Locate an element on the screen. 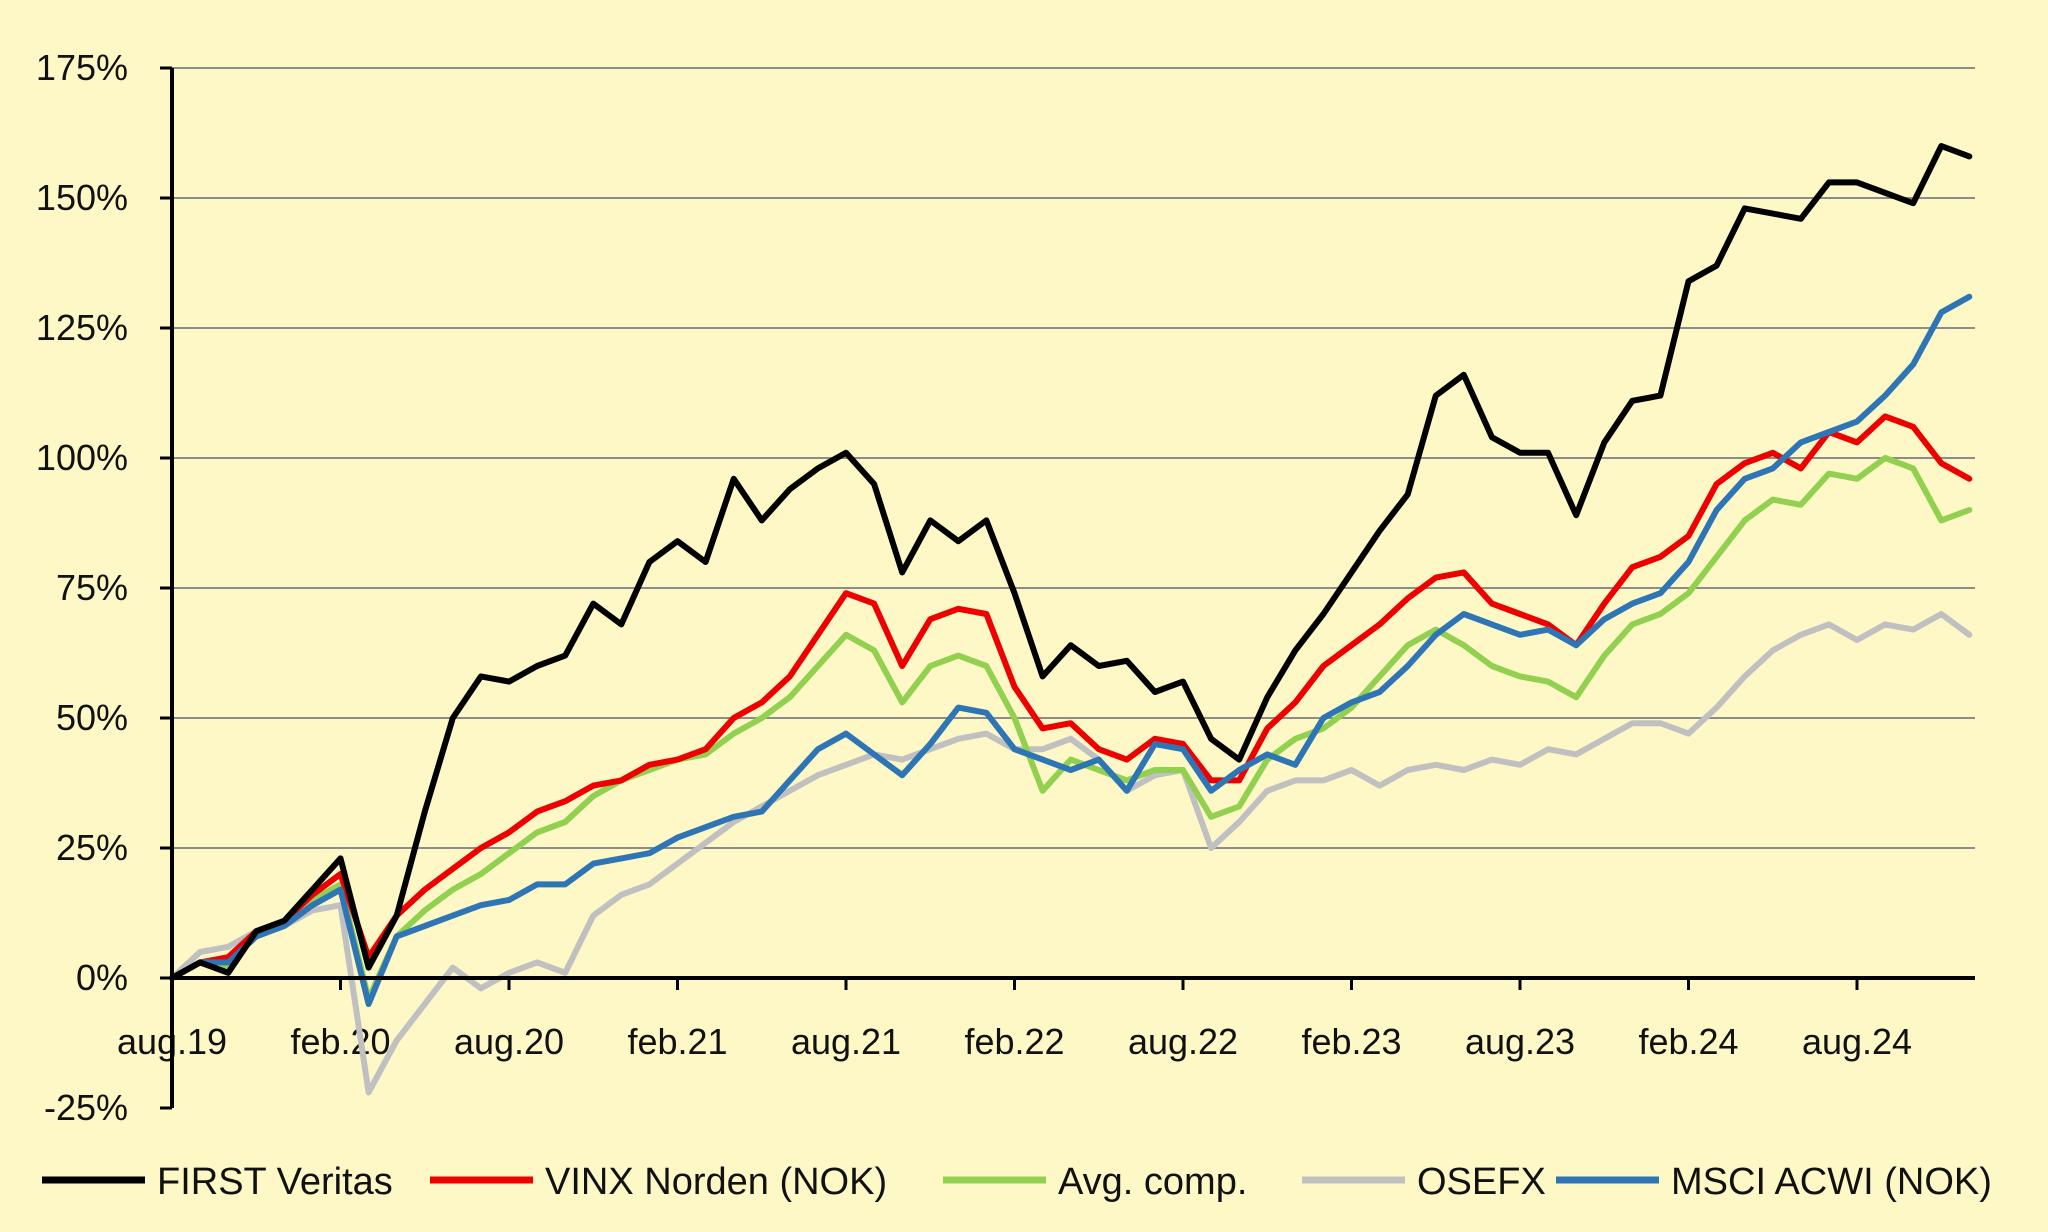  x-tick-label: feb.21 is located at coordinates (677, 1041).